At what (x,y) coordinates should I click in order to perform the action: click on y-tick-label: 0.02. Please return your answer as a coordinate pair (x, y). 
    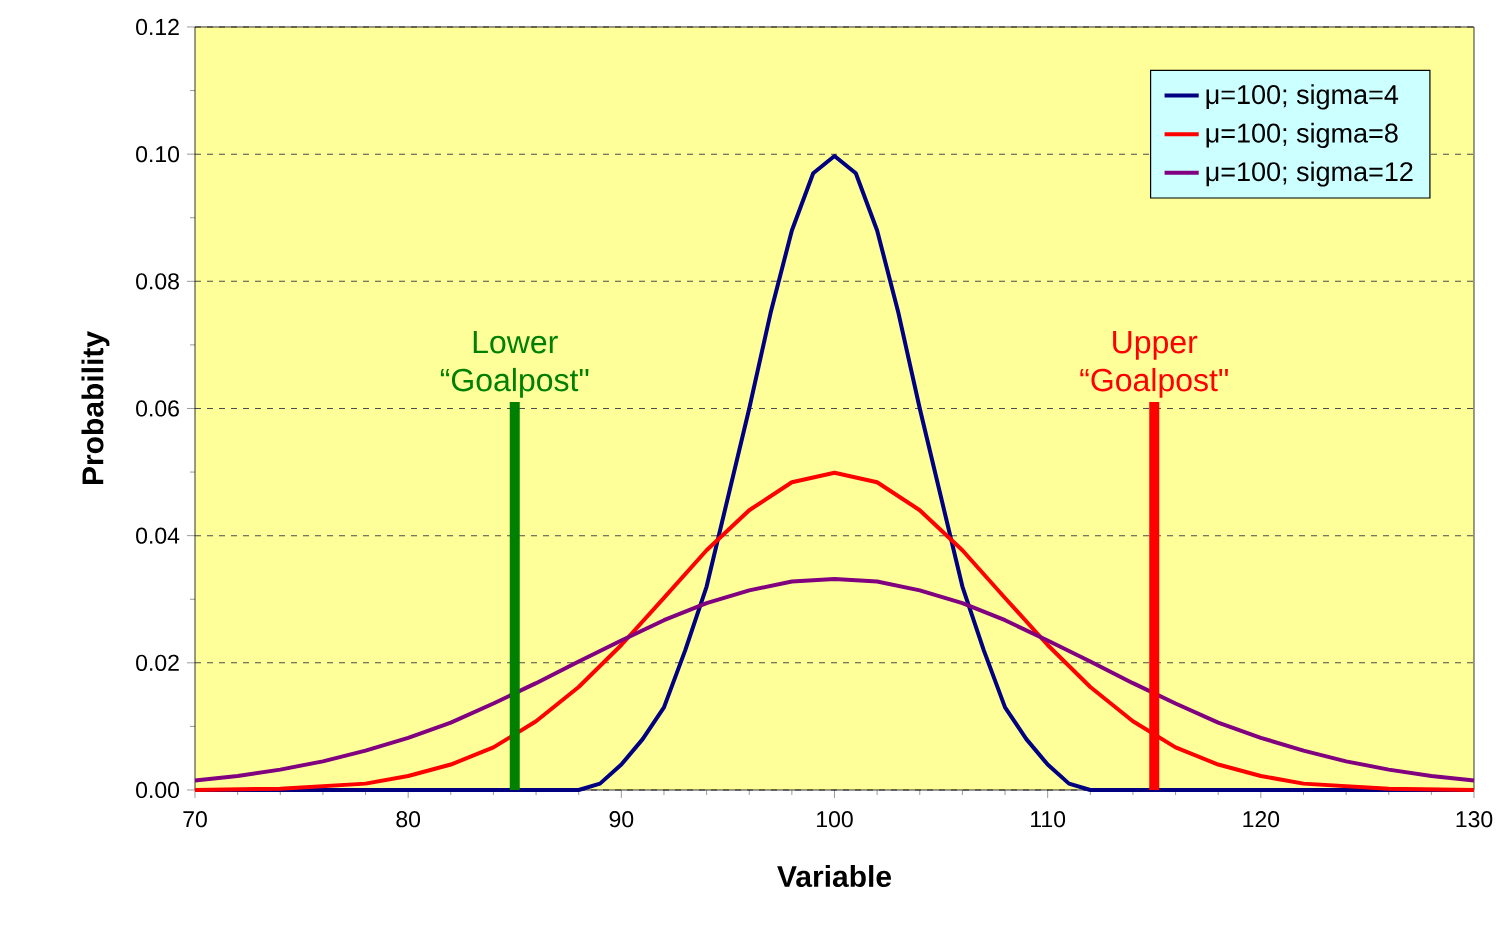
    Looking at the image, I should click on (157, 662).